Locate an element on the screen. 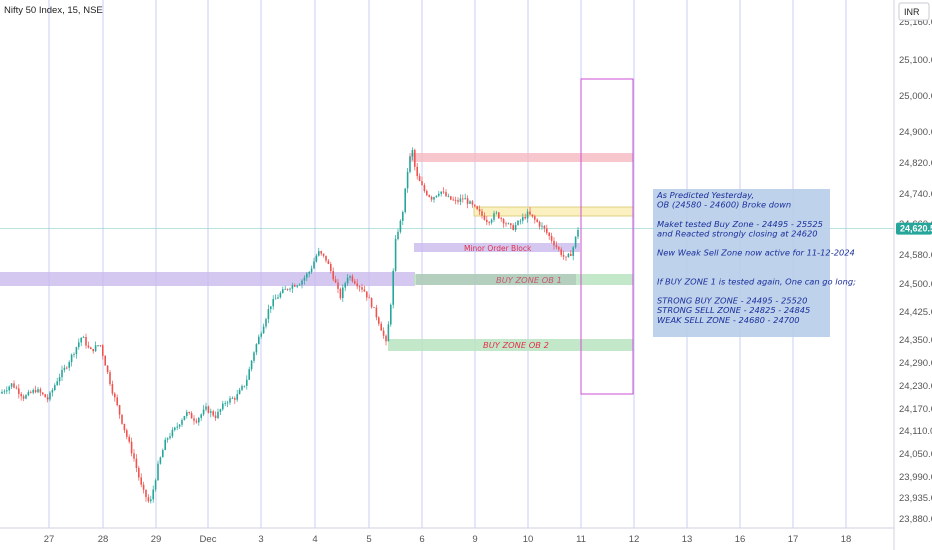 This screenshot has width=932, height=550. y-tick-label: 23,990.00 is located at coordinates (915, 477).